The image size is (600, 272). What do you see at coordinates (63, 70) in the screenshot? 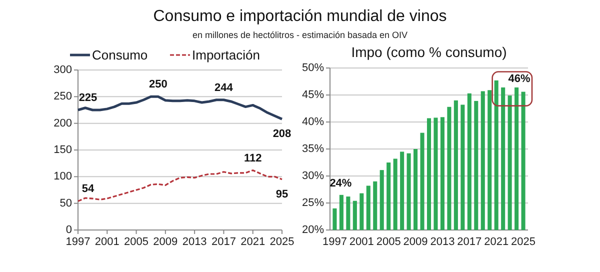
I see `y-tick-label: 300` at bounding box center [63, 70].